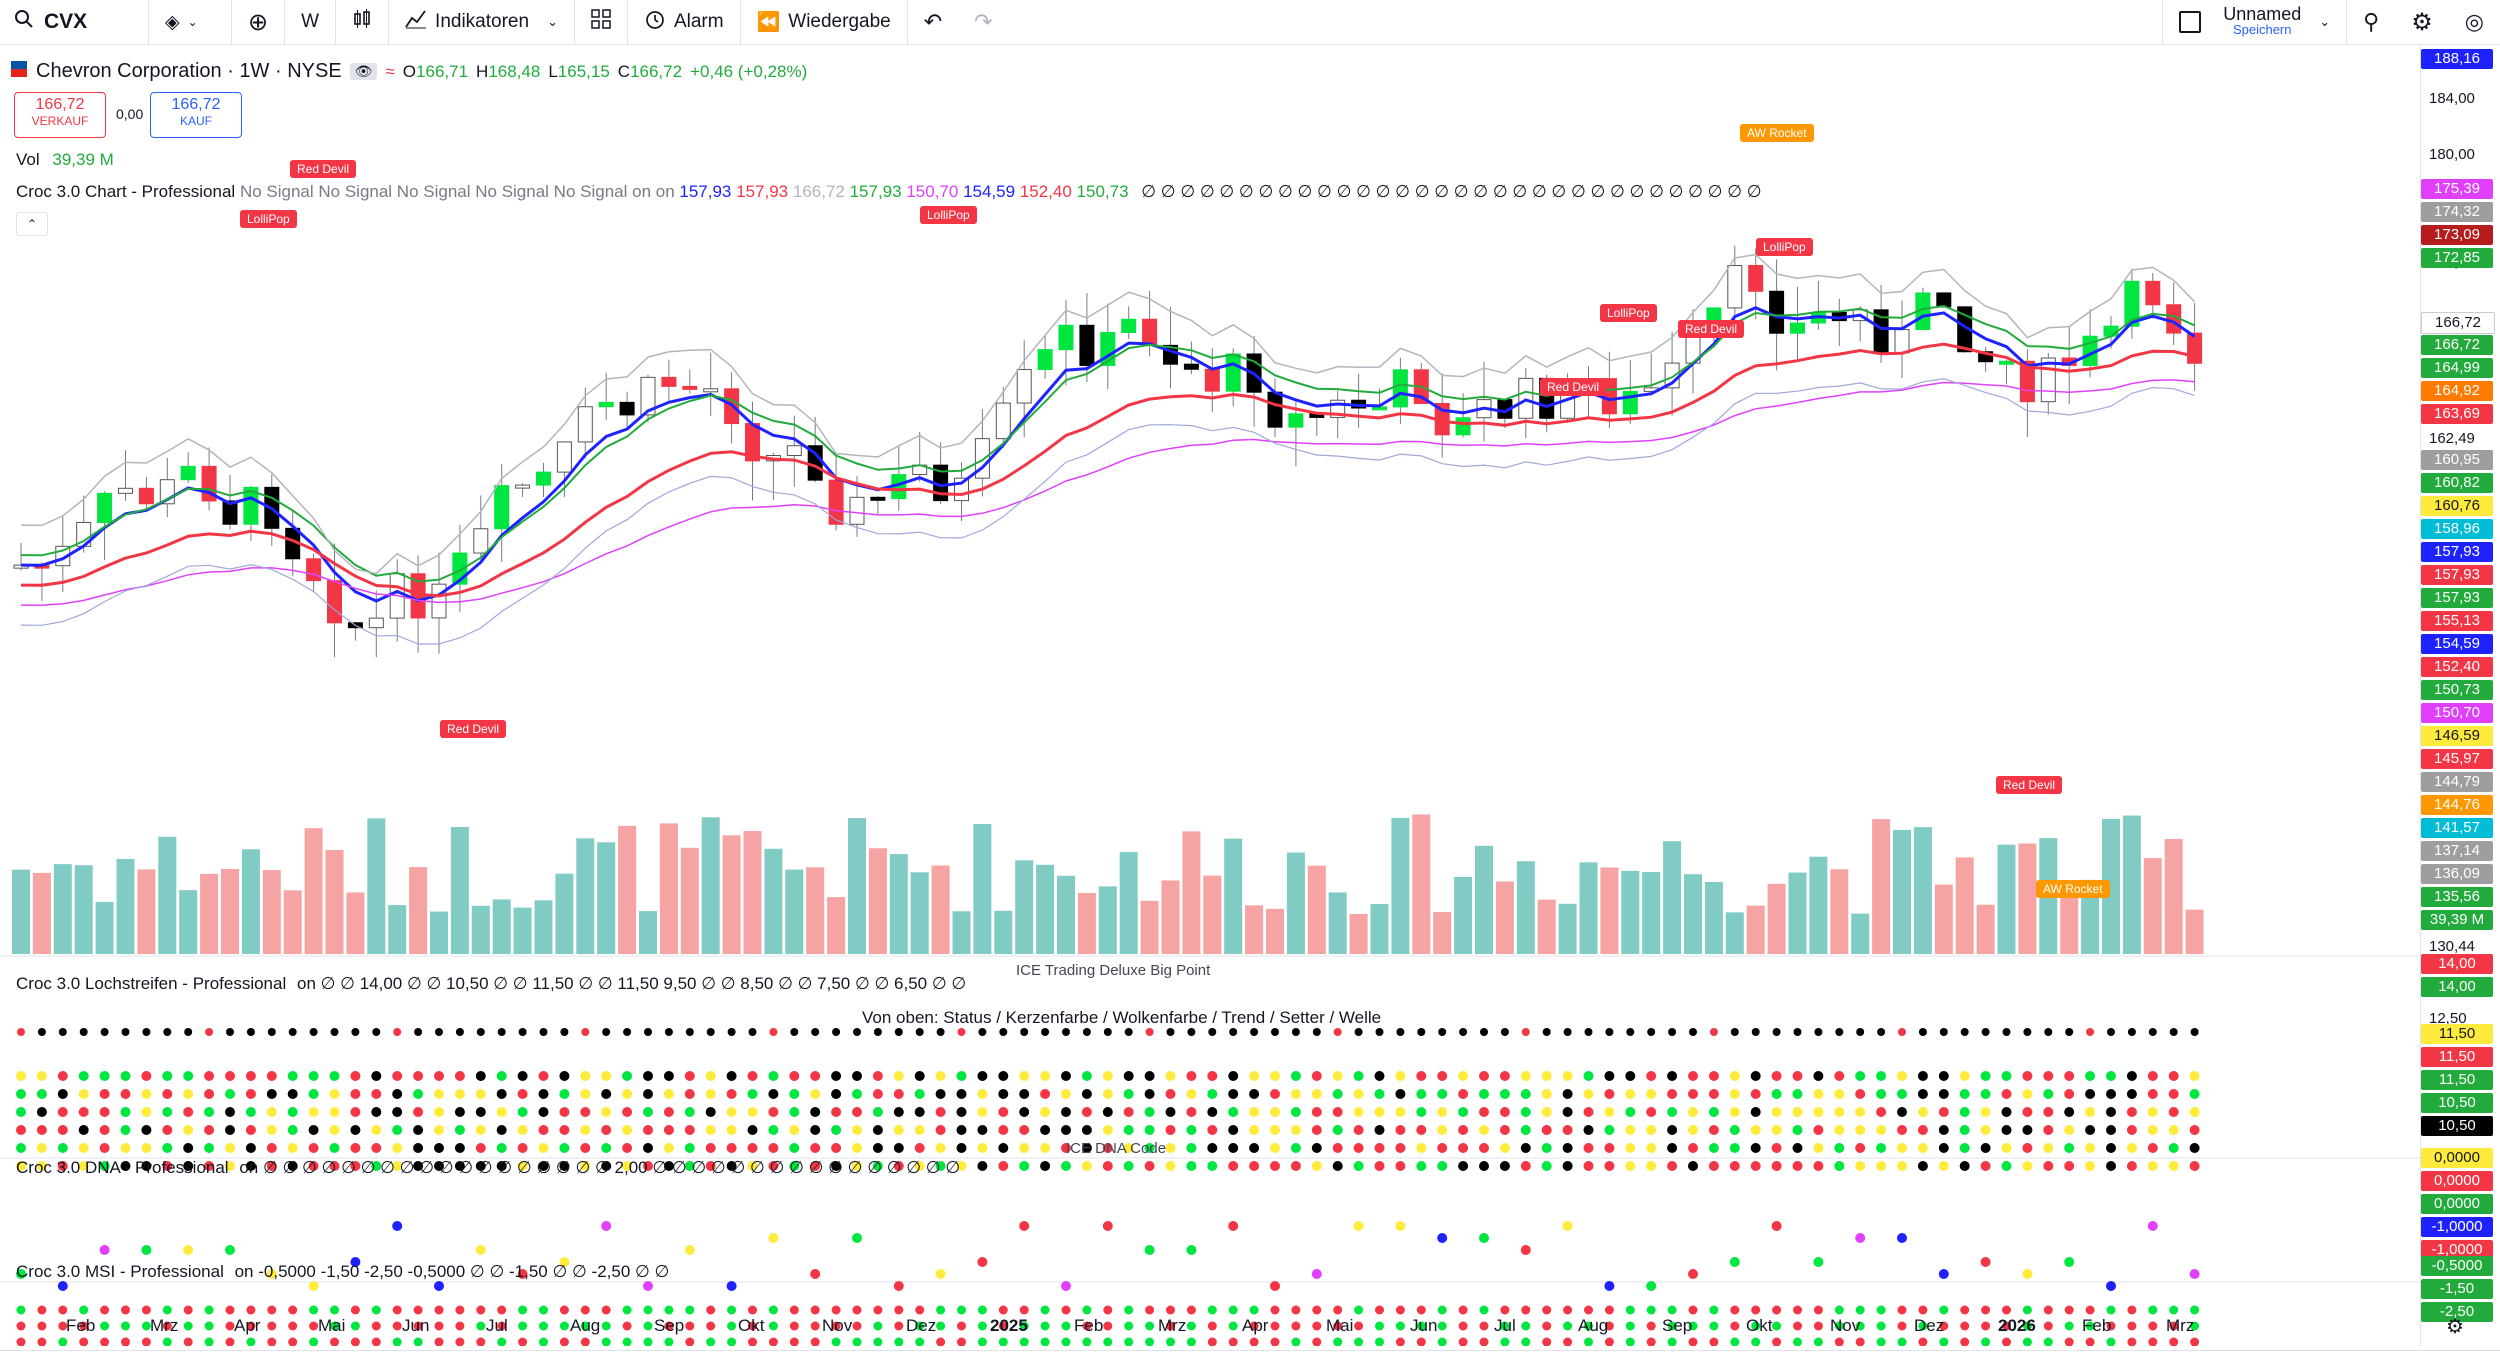 Image resolution: width=2500 pixels, height=1364 pixels. What do you see at coordinates (2254, 22) in the screenshot?
I see `layout-button: Unnamed Speichern ⌄` at bounding box center [2254, 22].